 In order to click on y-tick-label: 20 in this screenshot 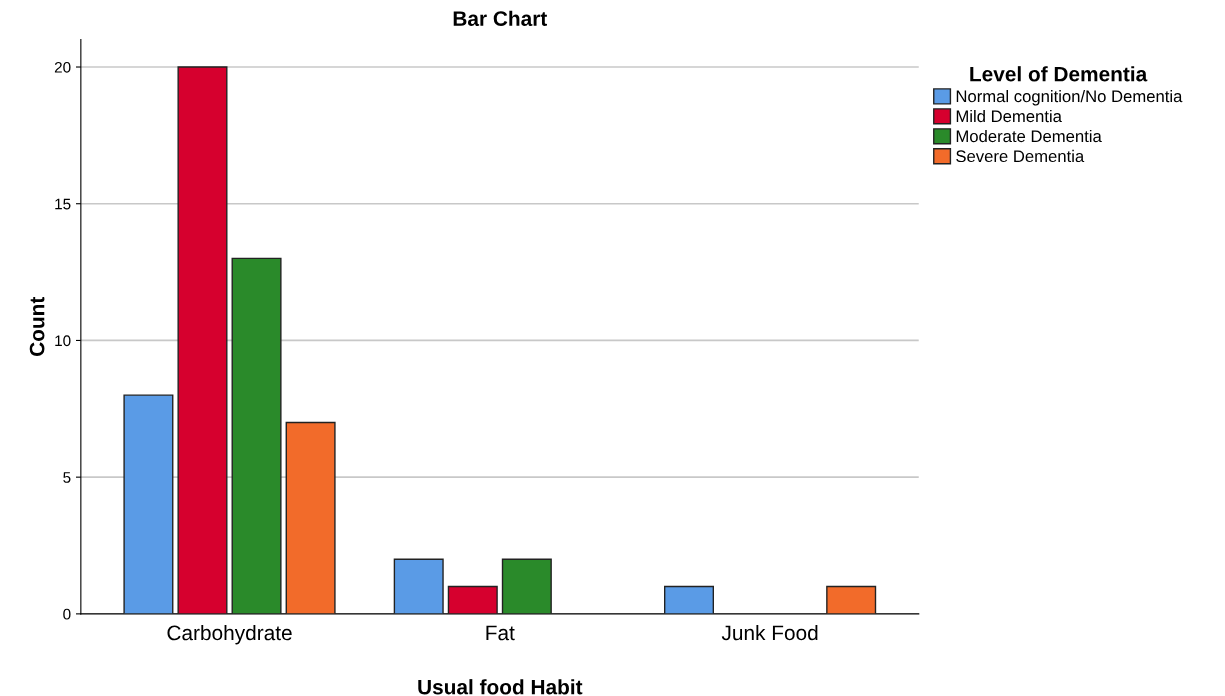, I will do `click(62, 67)`.